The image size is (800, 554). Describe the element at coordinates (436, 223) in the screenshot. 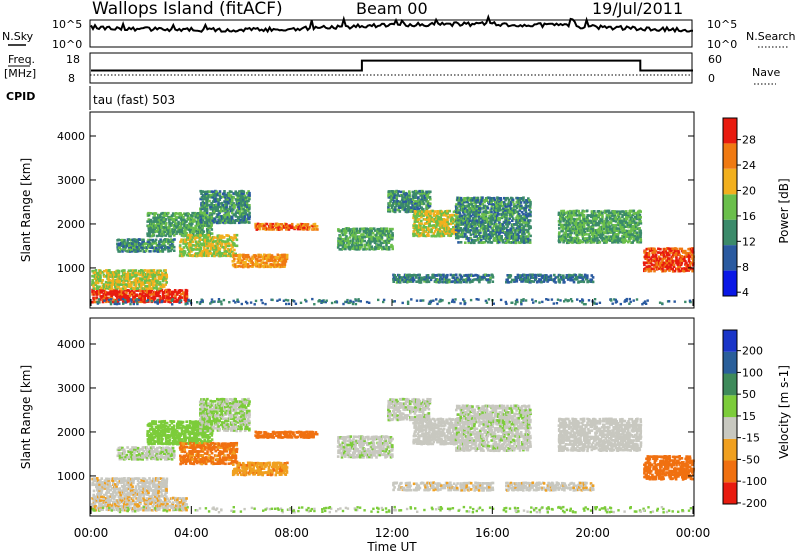

I see `echo-region` at that location.